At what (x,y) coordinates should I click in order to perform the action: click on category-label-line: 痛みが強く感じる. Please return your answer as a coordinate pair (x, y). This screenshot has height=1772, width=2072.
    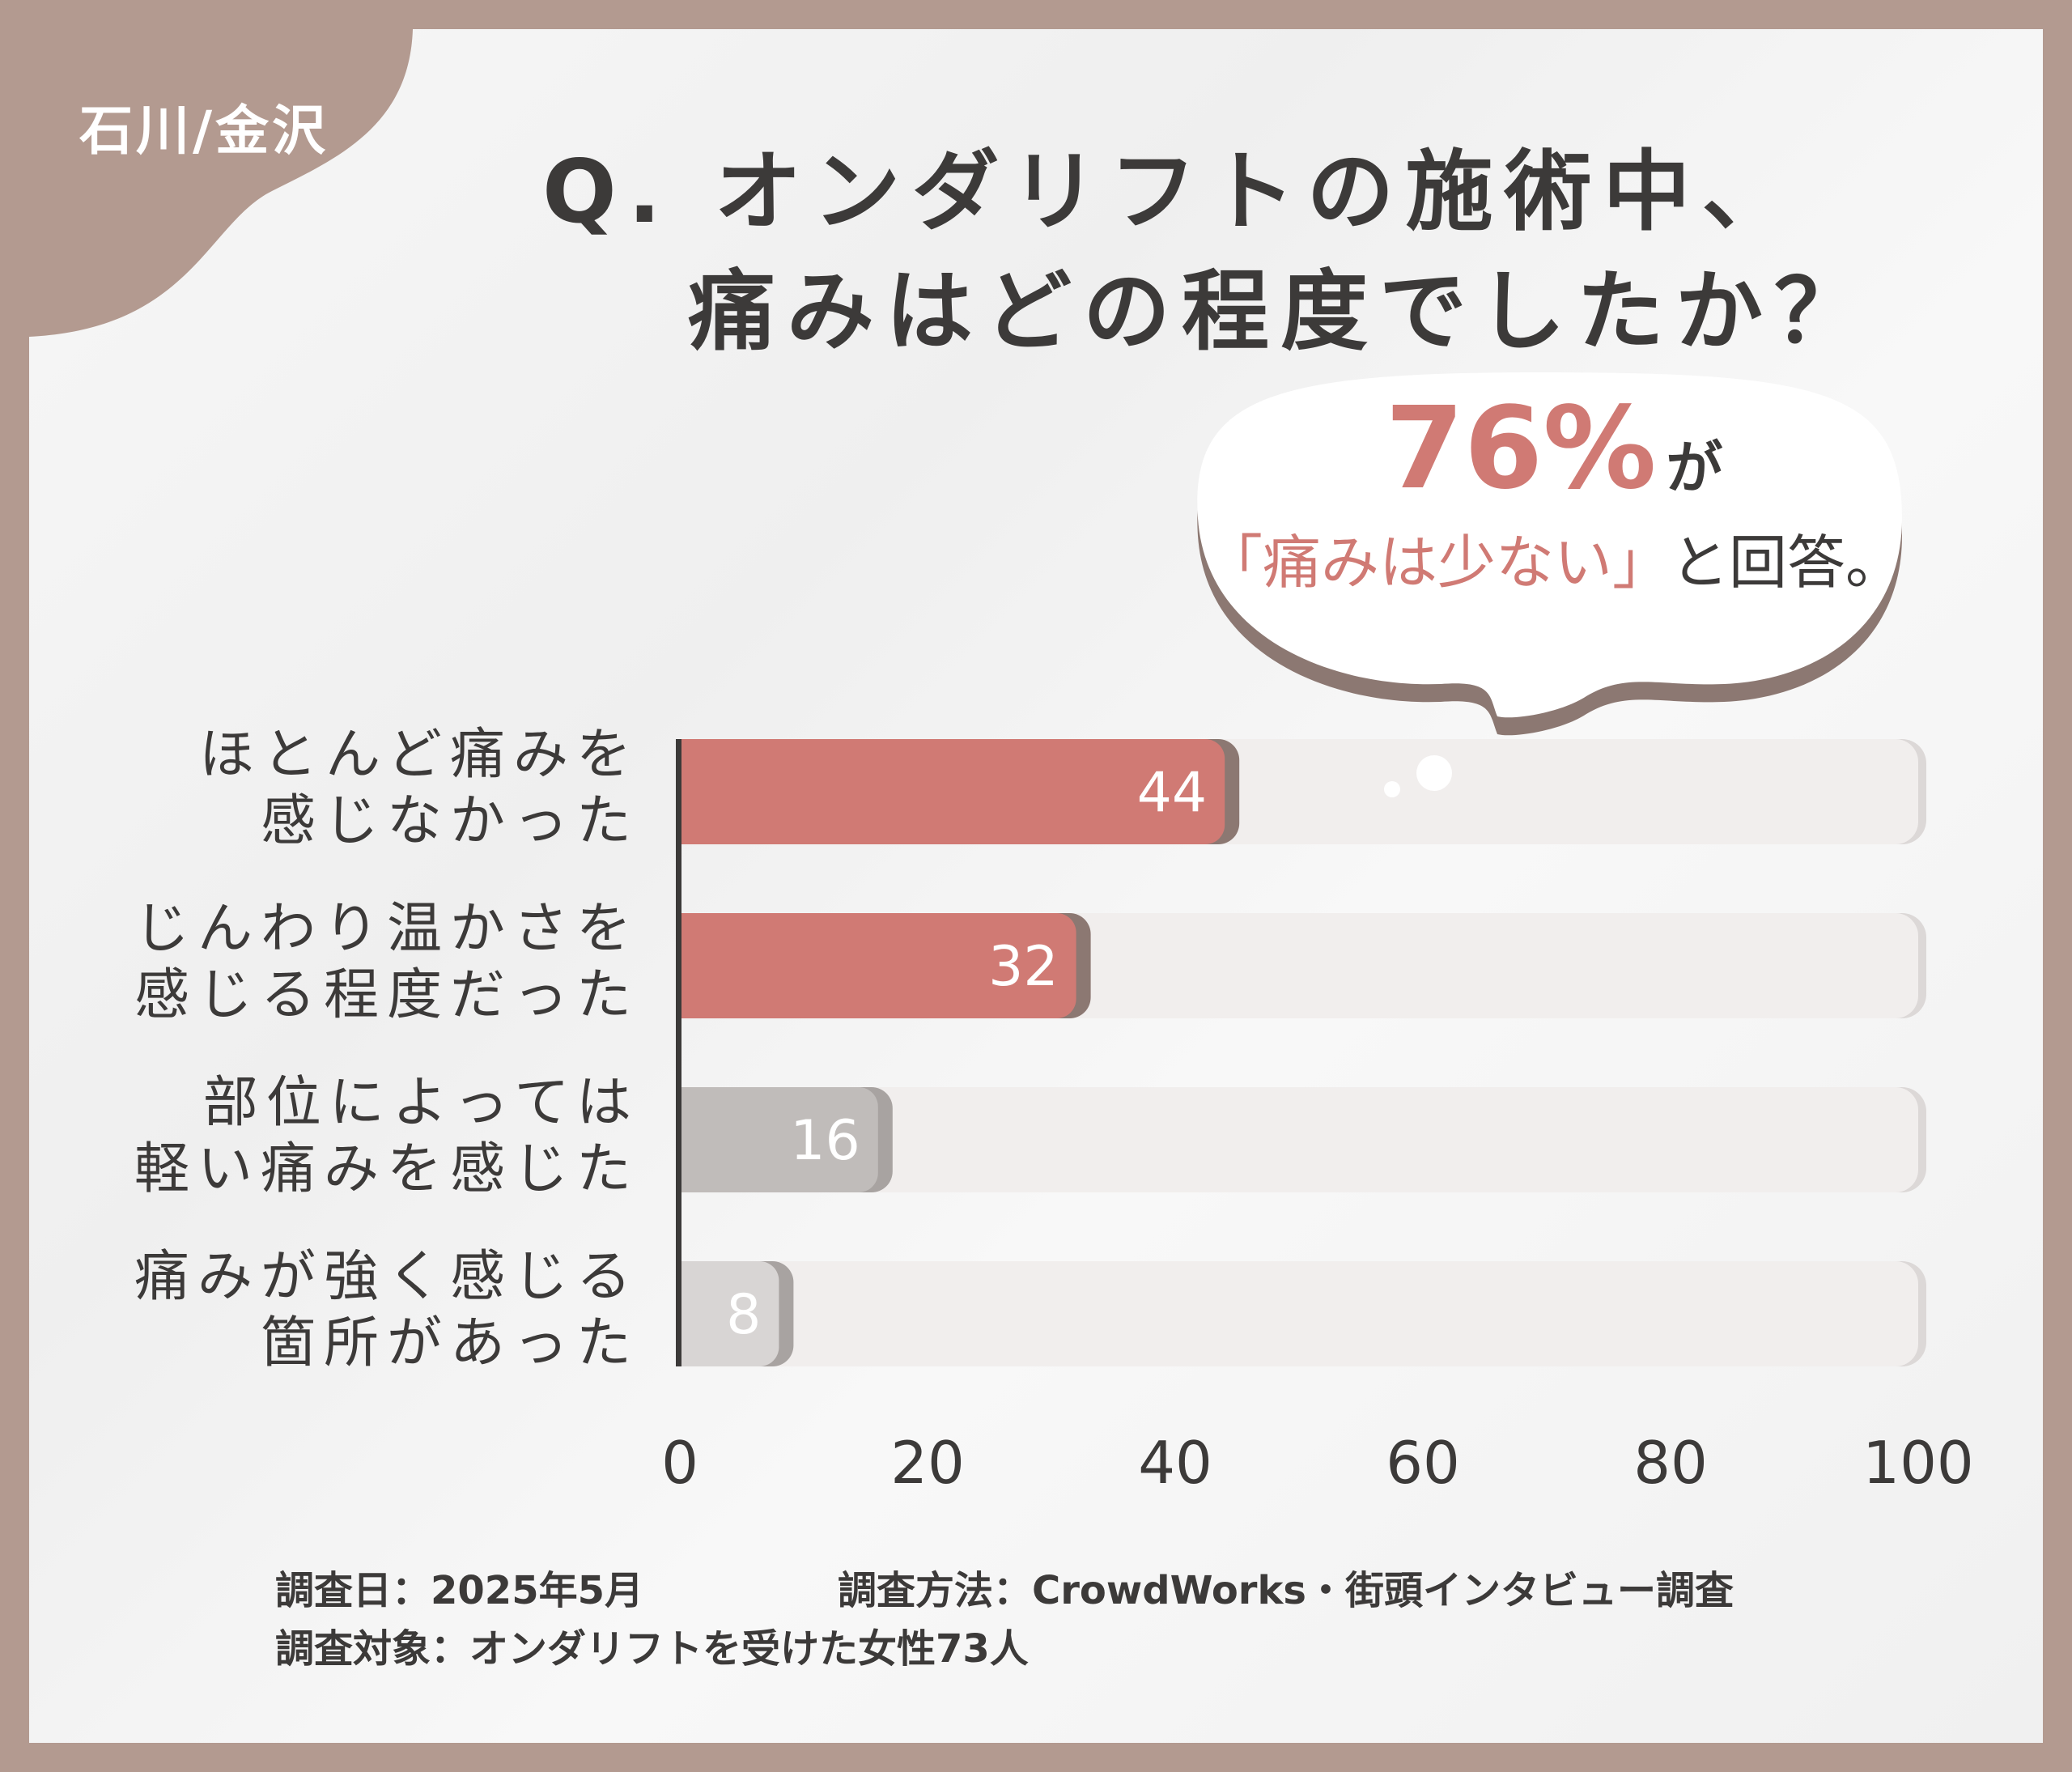
    Looking at the image, I should click on (386, 1277).